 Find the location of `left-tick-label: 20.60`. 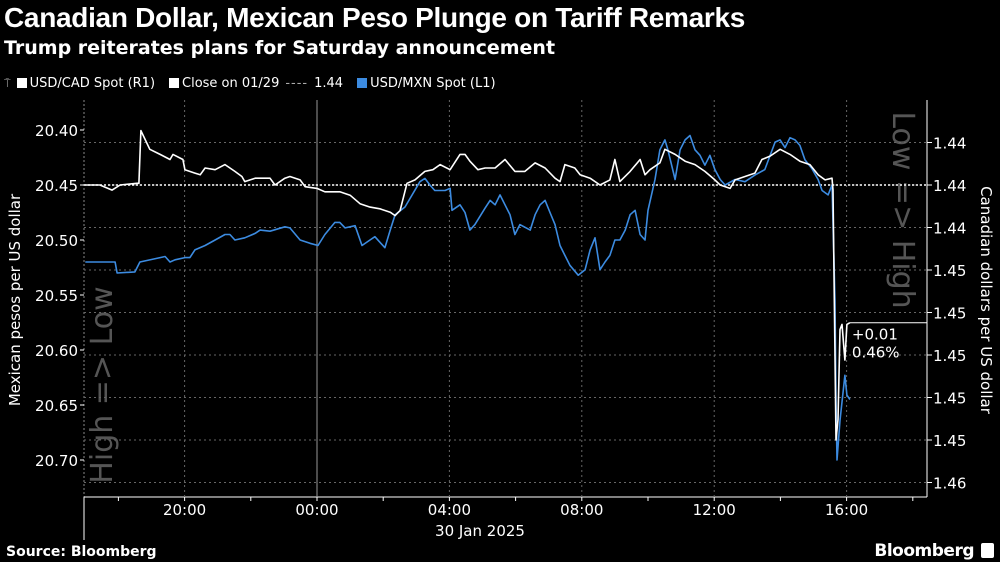

left-tick-label: 20.60 is located at coordinates (56, 351).